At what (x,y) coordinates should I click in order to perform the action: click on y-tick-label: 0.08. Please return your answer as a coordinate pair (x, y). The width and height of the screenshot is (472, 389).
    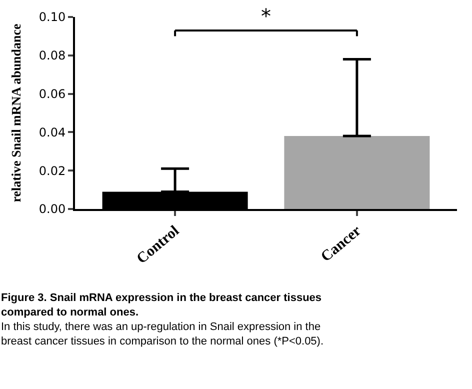
    Looking at the image, I should click on (52, 55).